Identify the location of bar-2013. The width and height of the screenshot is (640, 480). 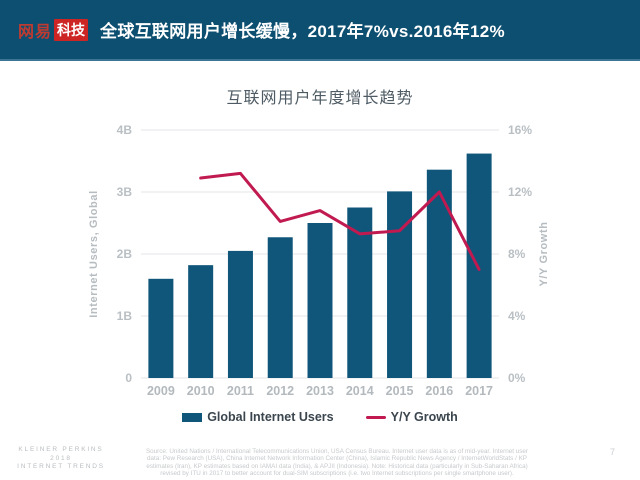
(320, 300).